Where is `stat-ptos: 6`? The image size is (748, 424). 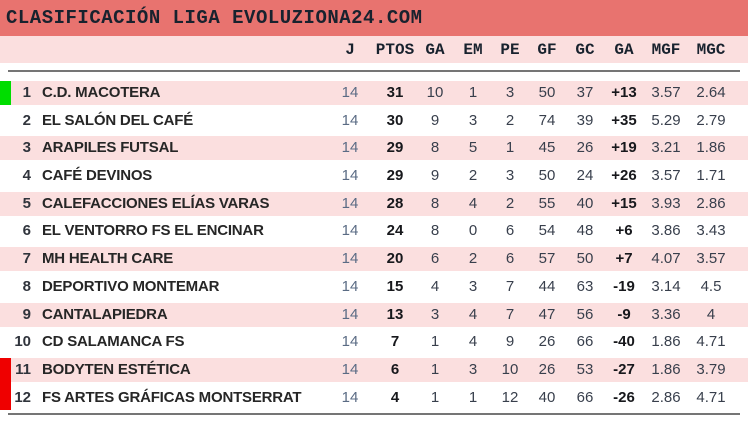
stat-ptos: 6 is located at coordinates (395, 369).